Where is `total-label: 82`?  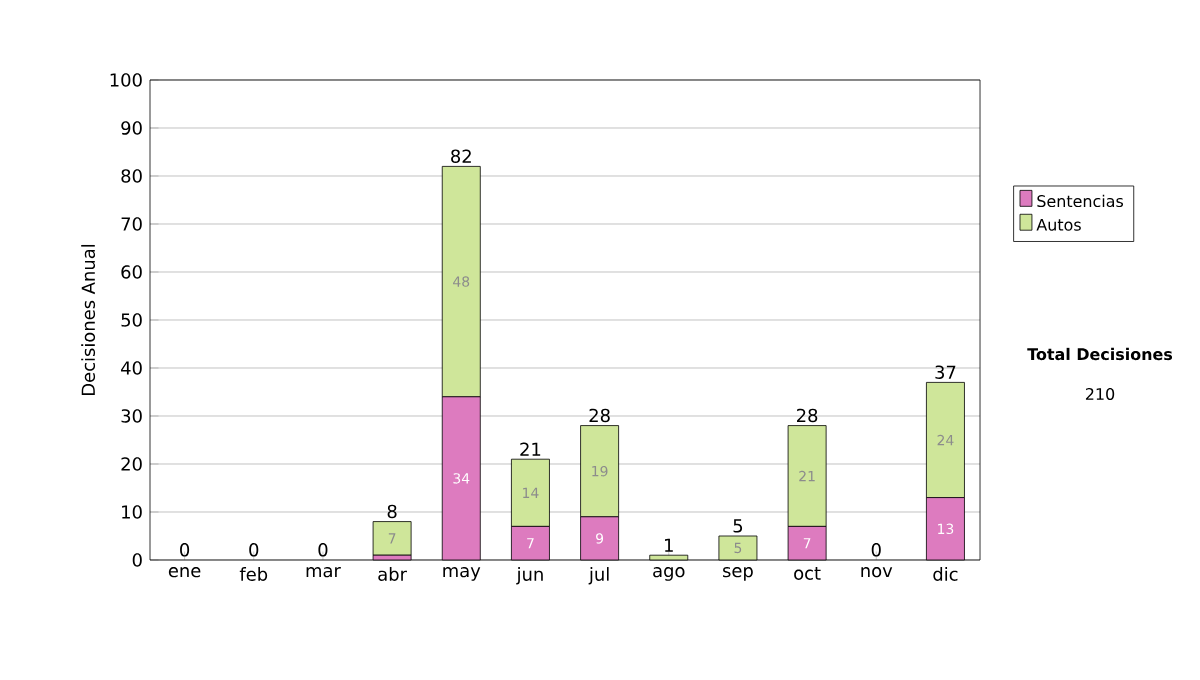
total-label: 82 is located at coordinates (461, 156).